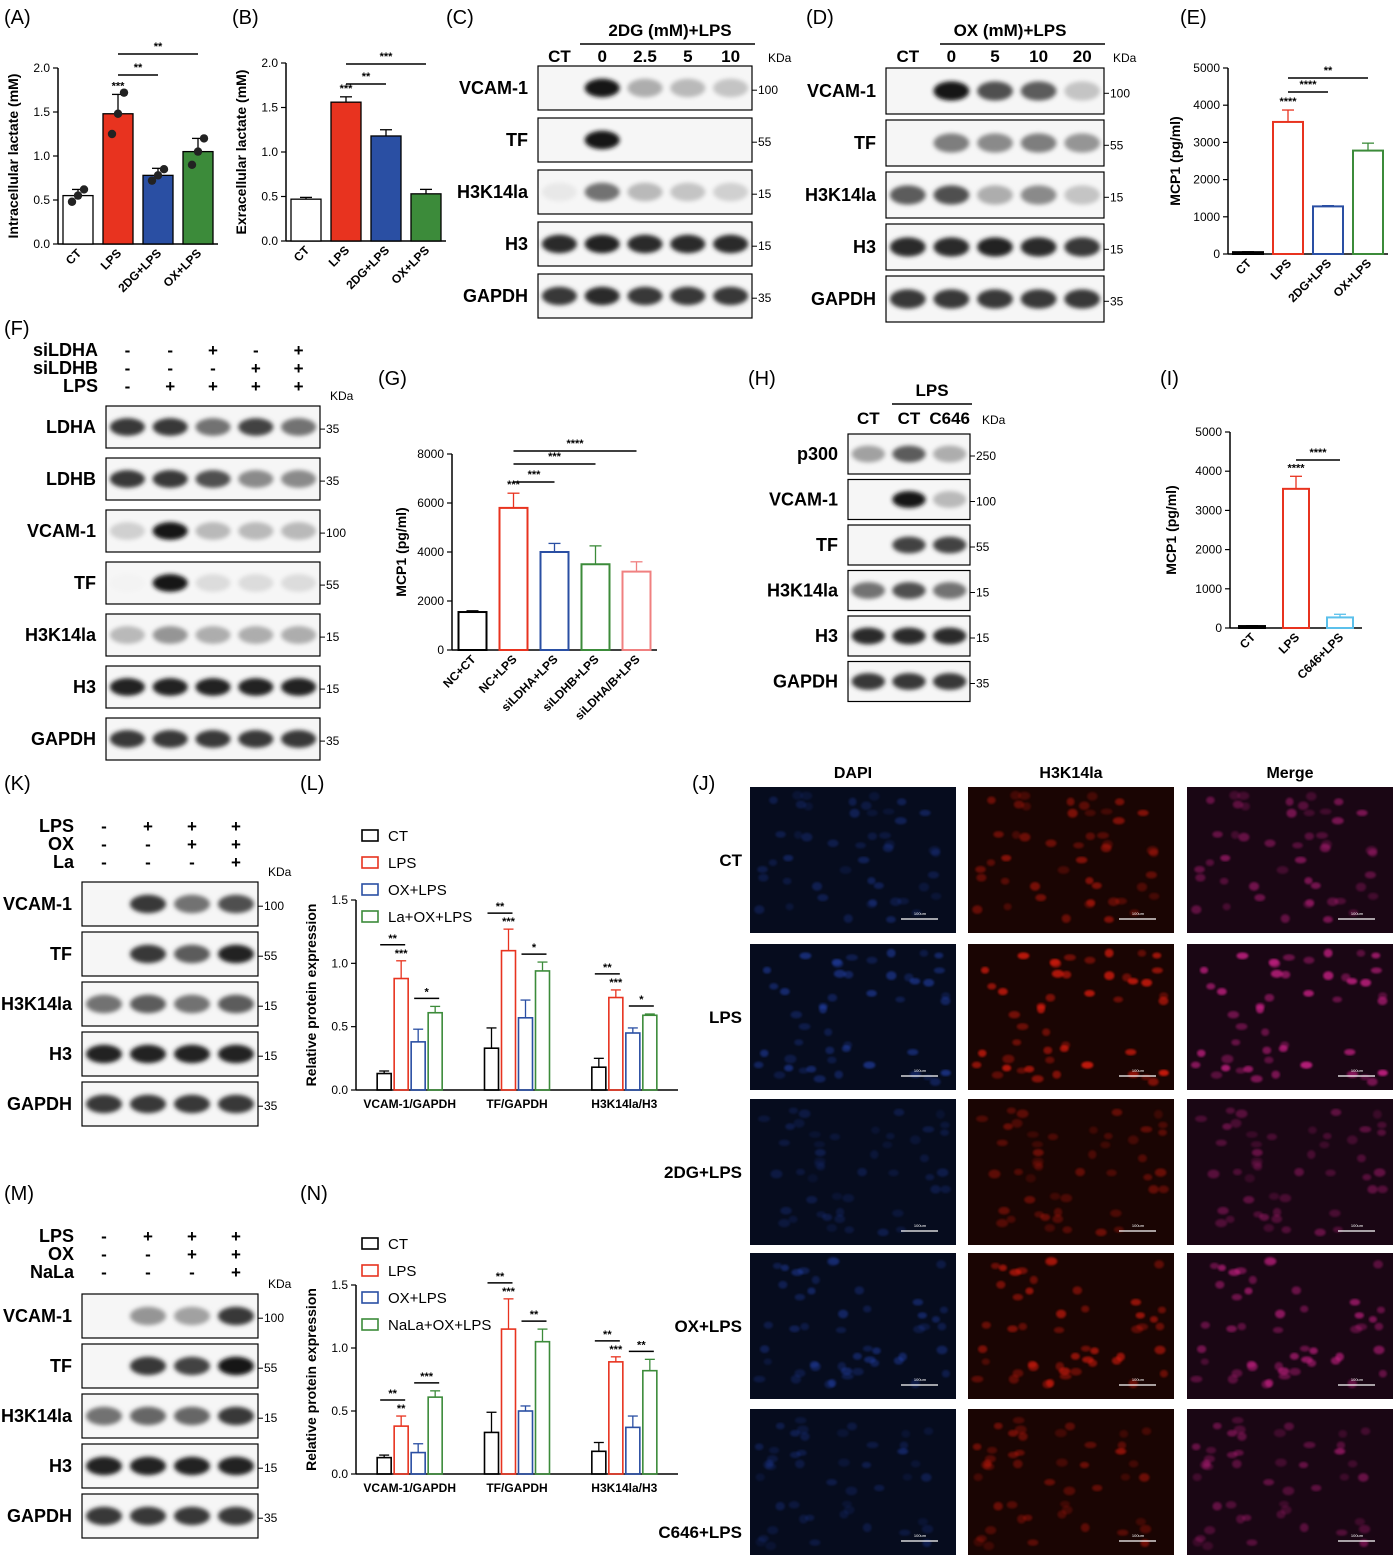 Image resolution: width=1400 pixels, height=1560 pixels. What do you see at coordinates (271, 1468) in the screenshot?
I see `mw-marker: 15` at bounding box center [271, 1468].